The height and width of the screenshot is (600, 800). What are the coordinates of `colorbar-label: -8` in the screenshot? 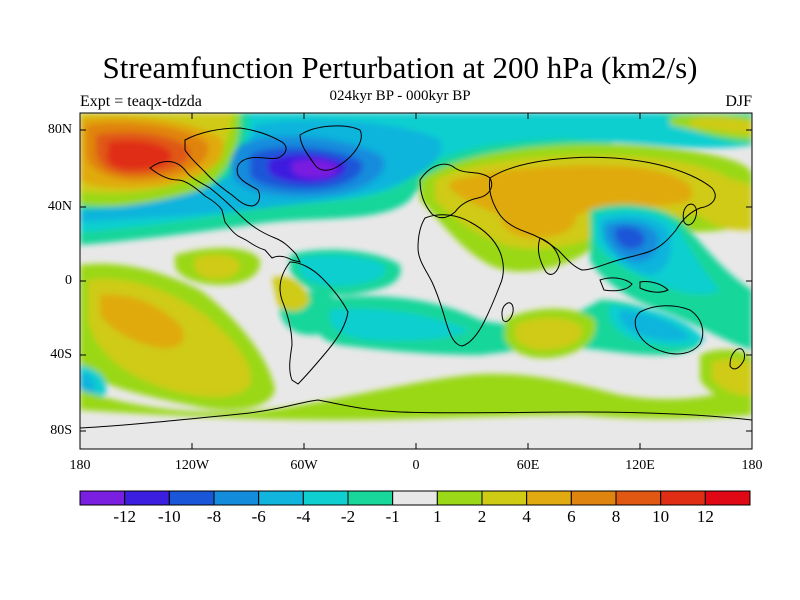 It's located at (214, 516).